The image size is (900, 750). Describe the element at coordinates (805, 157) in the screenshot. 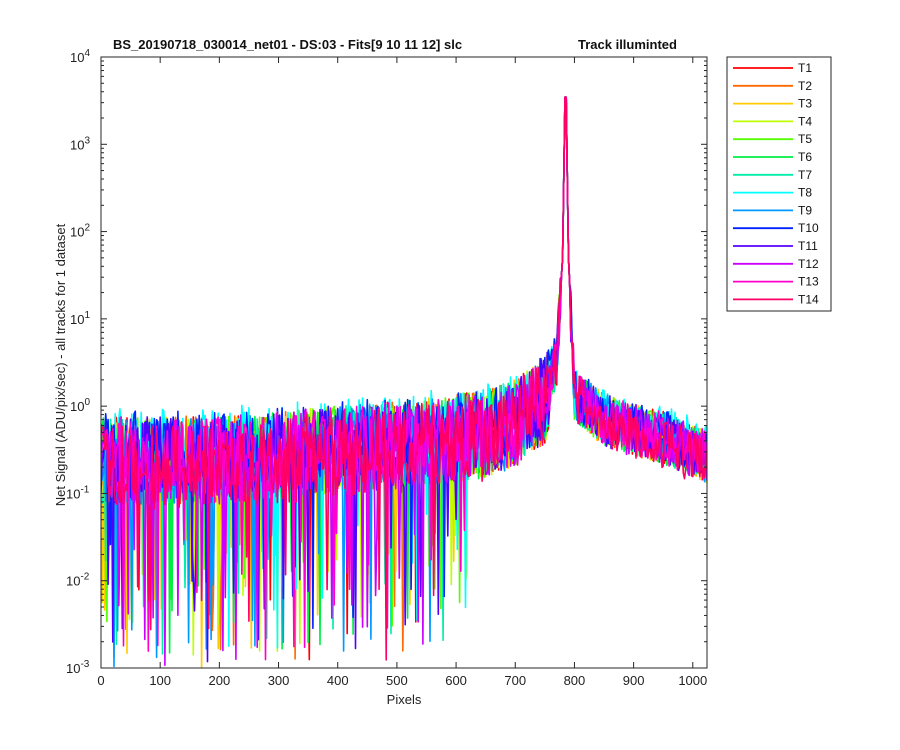

I see `legend-entry-t6: T6` at that location.